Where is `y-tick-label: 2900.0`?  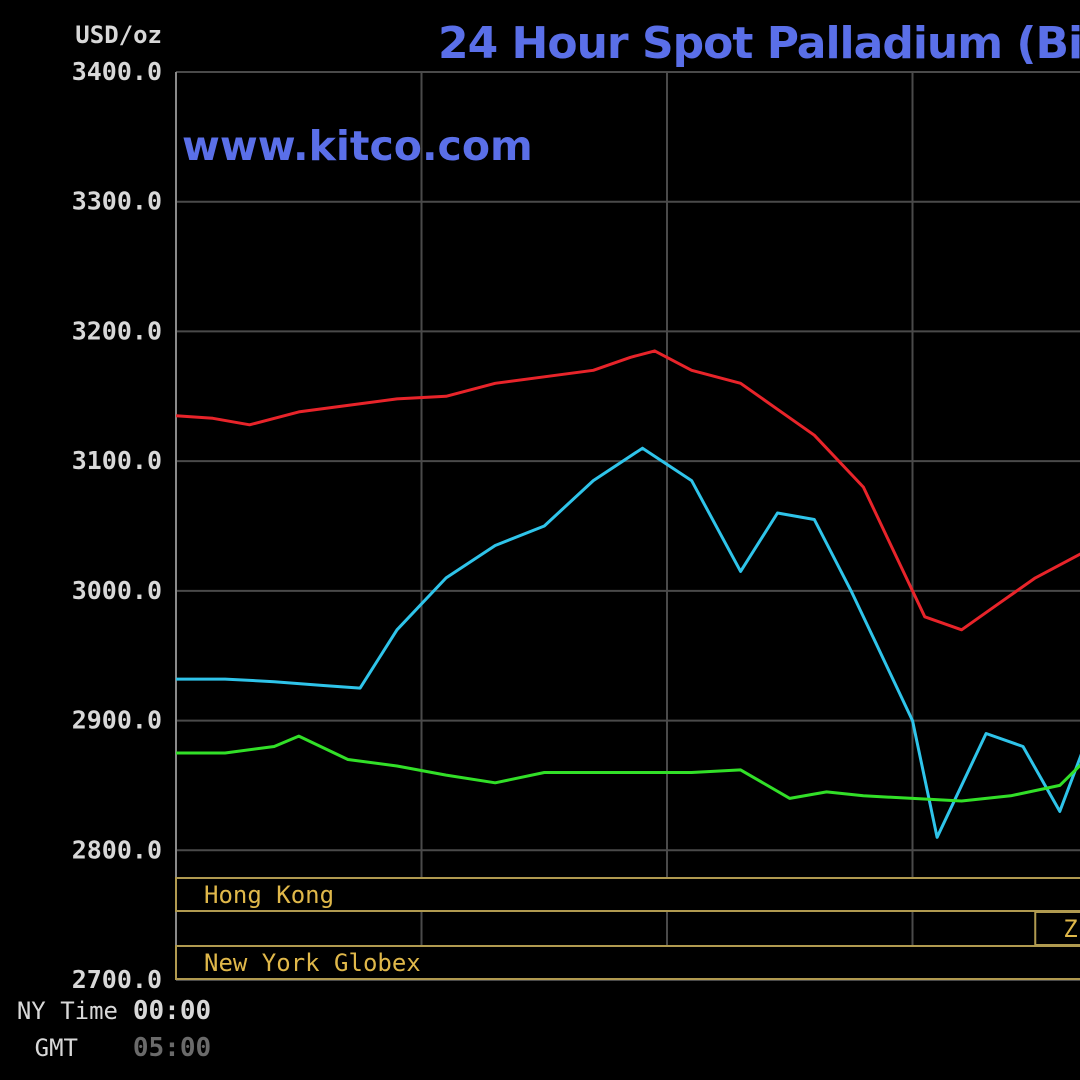 y-tick-label: 2900.0 is located at coordinates (117, 720).